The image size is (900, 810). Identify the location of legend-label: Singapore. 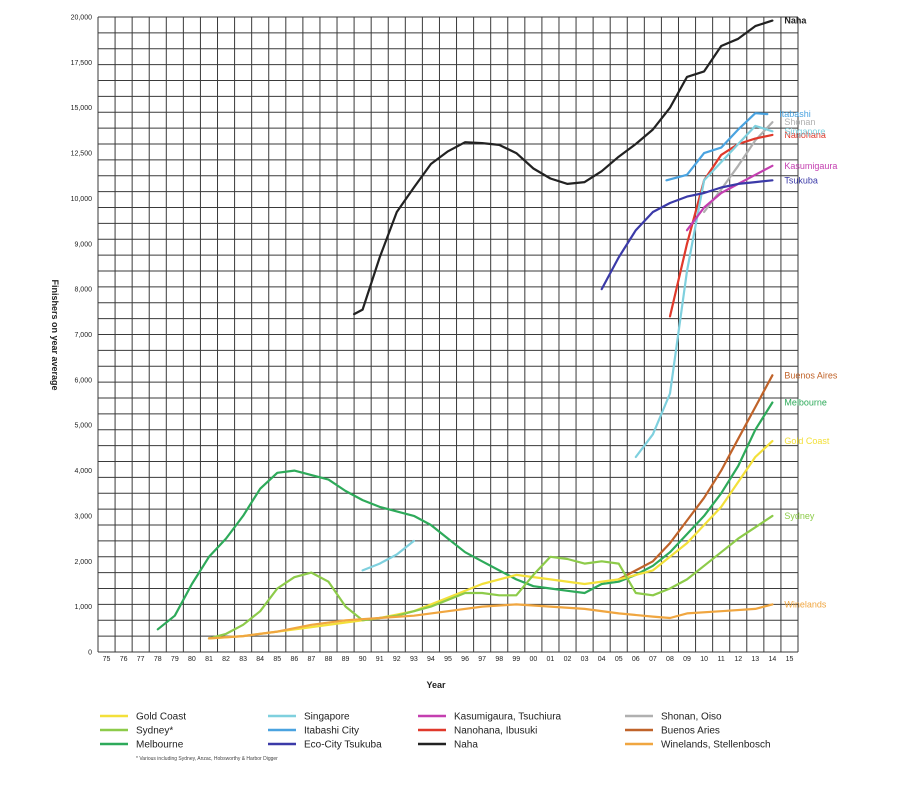
(327, 717).